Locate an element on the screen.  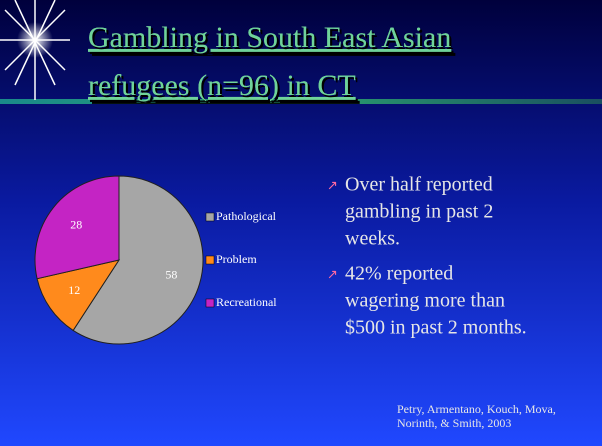
citation: Norinth, & Smith, 2003 is located at coordinates (454, 423).